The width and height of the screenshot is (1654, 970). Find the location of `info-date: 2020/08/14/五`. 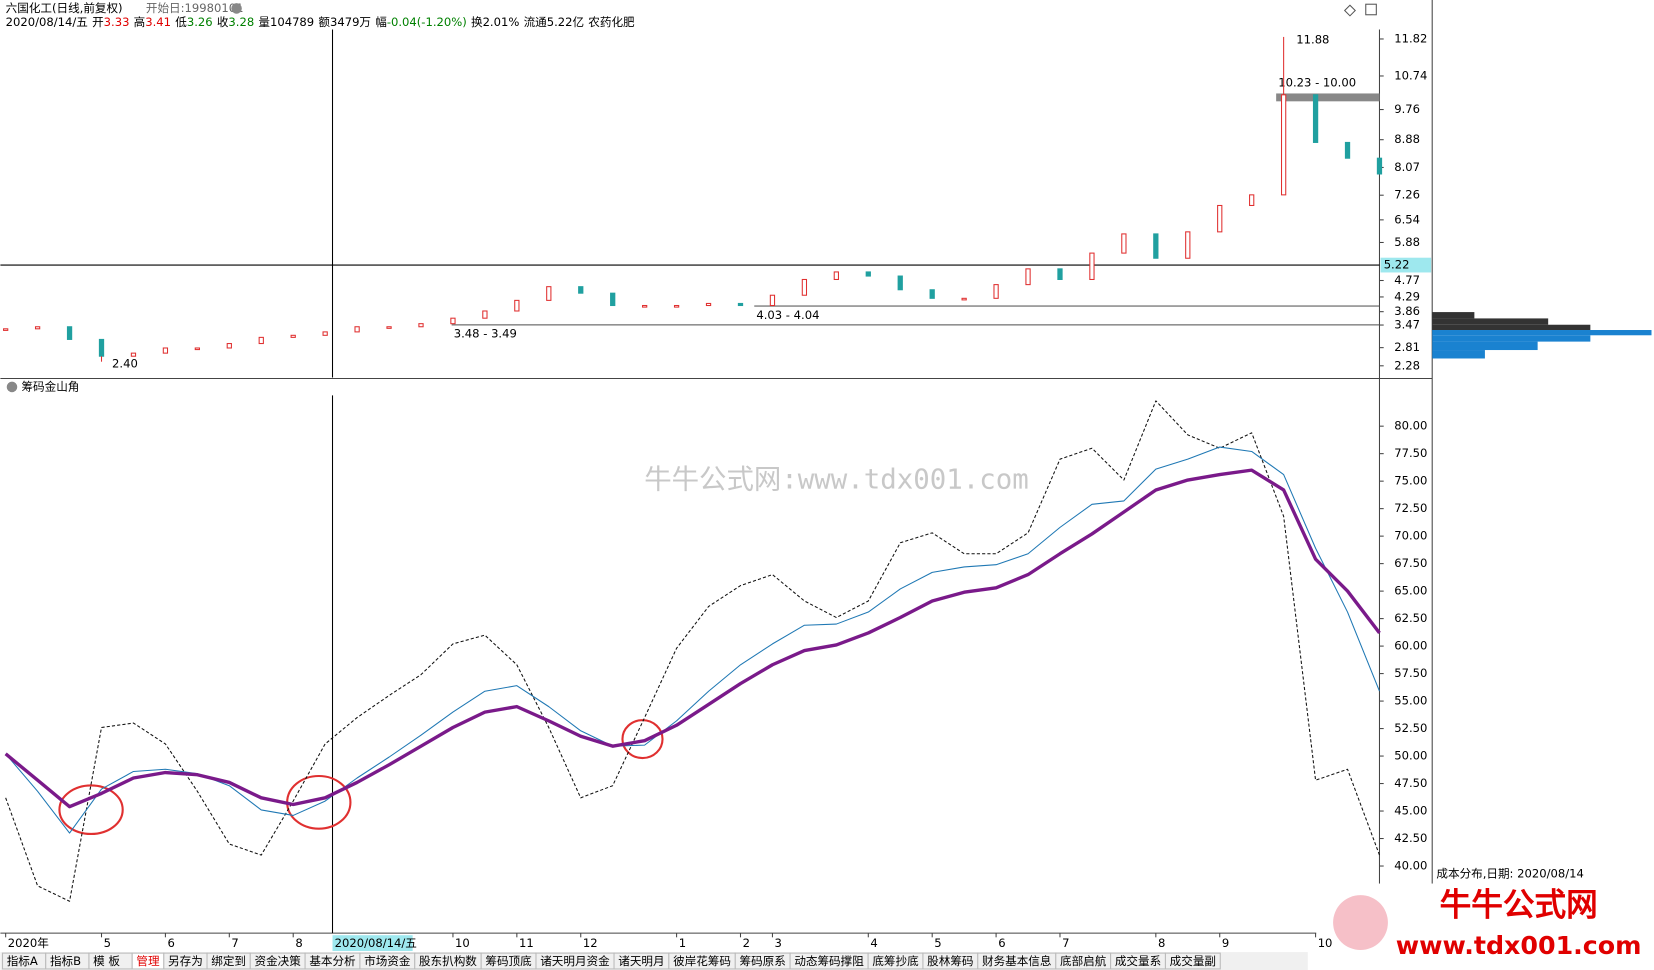

info-date: 2020/08/14/五 is located at coordinates (47, 22).